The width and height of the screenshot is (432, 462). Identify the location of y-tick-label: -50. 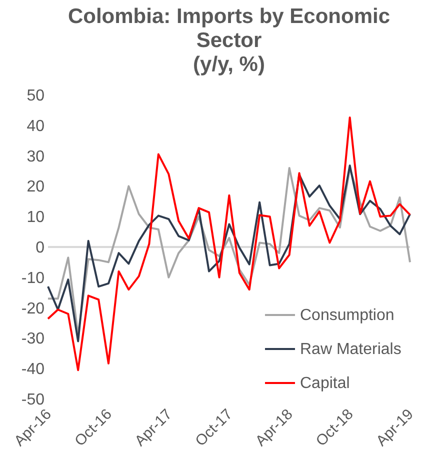
(33, 400).